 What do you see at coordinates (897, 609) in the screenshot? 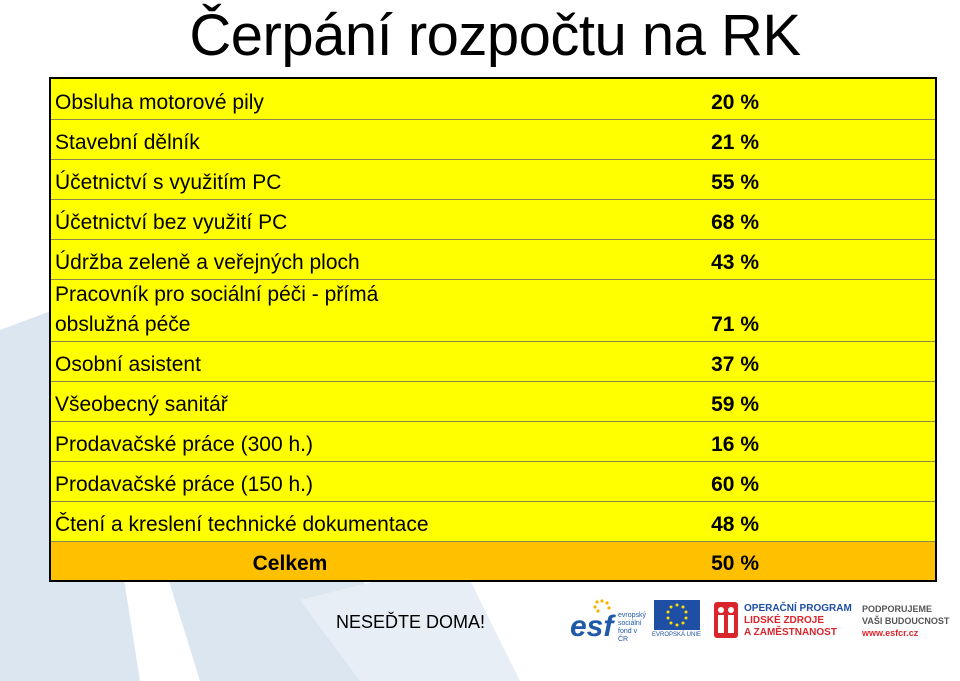
I see `support-line: PODPORUJEME` at bounding box center [897, 609].